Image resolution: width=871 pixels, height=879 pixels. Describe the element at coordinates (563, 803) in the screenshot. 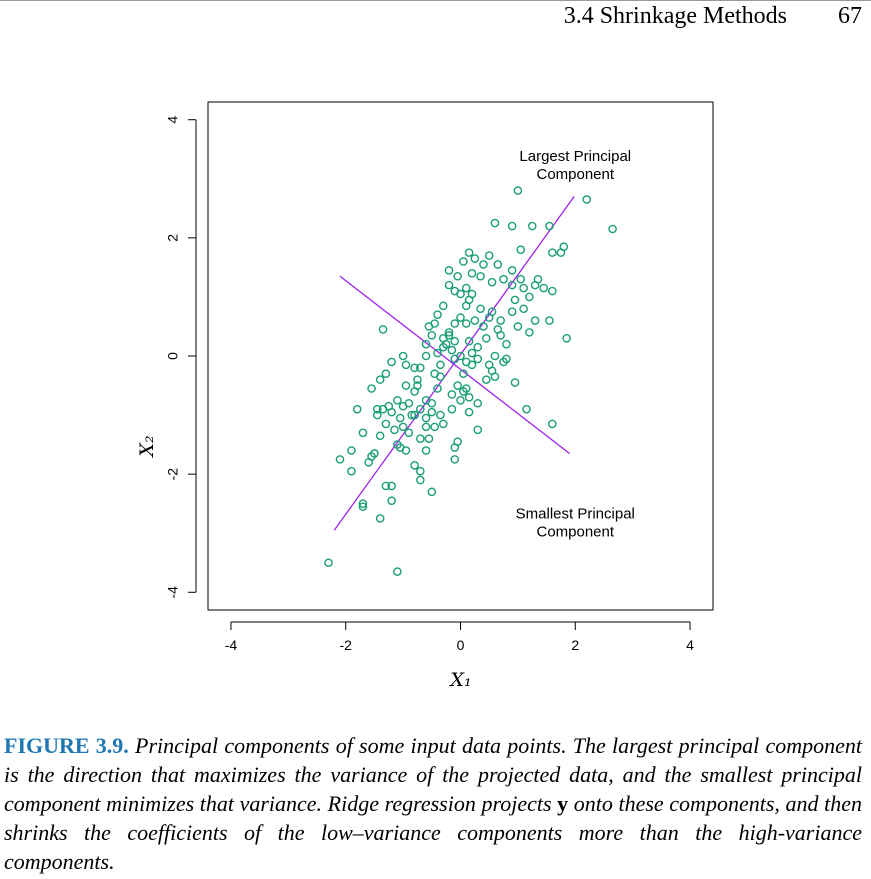

I see `caption-bold-symbol: y` at that location.